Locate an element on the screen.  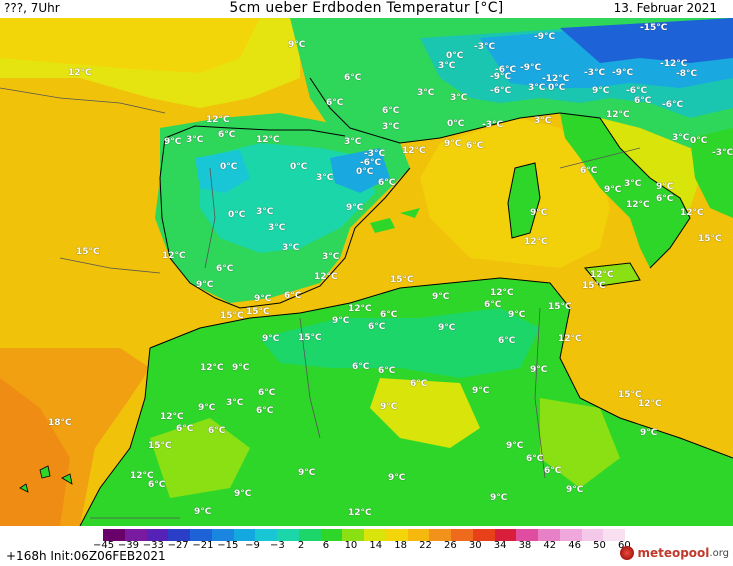
iberia-coast is located at coordinates (285, 223).